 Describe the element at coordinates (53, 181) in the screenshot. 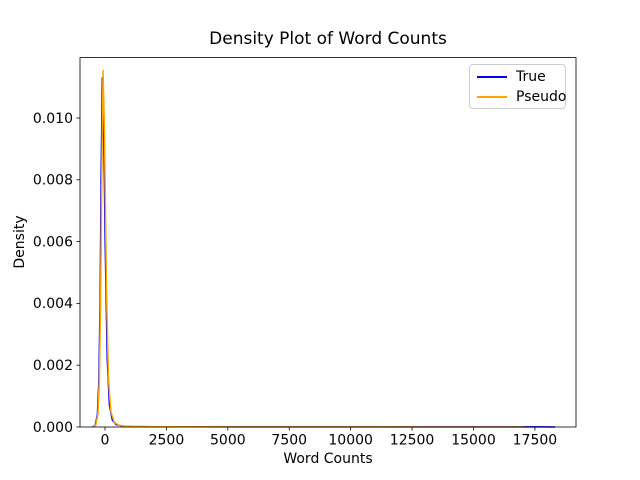

I see `y-tick-label: 0.008` at that location.